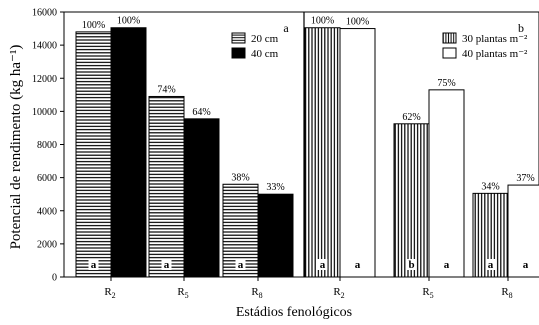 This screenshot has height=325, width=539. What do you see at coordinates (255, 46) in the screenshot?
I see `legend-a: 20 cm 40 cm` at bounding box center [255, 46].